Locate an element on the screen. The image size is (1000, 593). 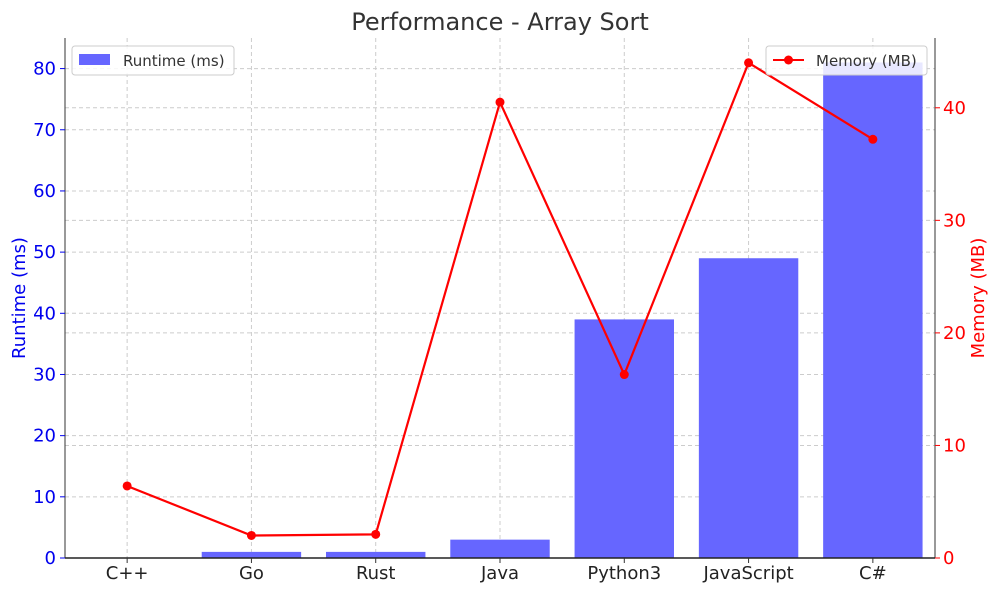
memory-point-go is located at coordinates (251, 535).